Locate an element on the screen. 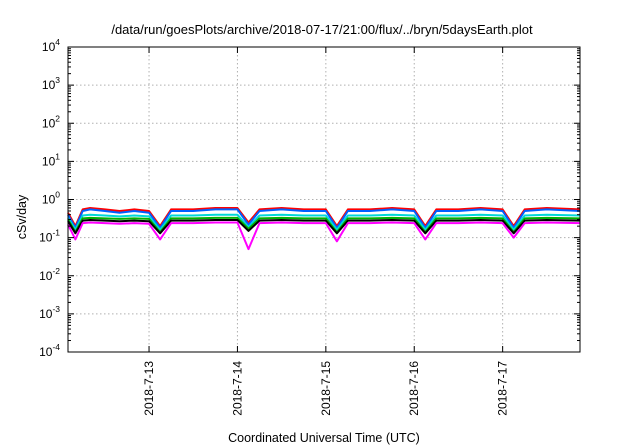  series-group is located at coordinates (324, 229).